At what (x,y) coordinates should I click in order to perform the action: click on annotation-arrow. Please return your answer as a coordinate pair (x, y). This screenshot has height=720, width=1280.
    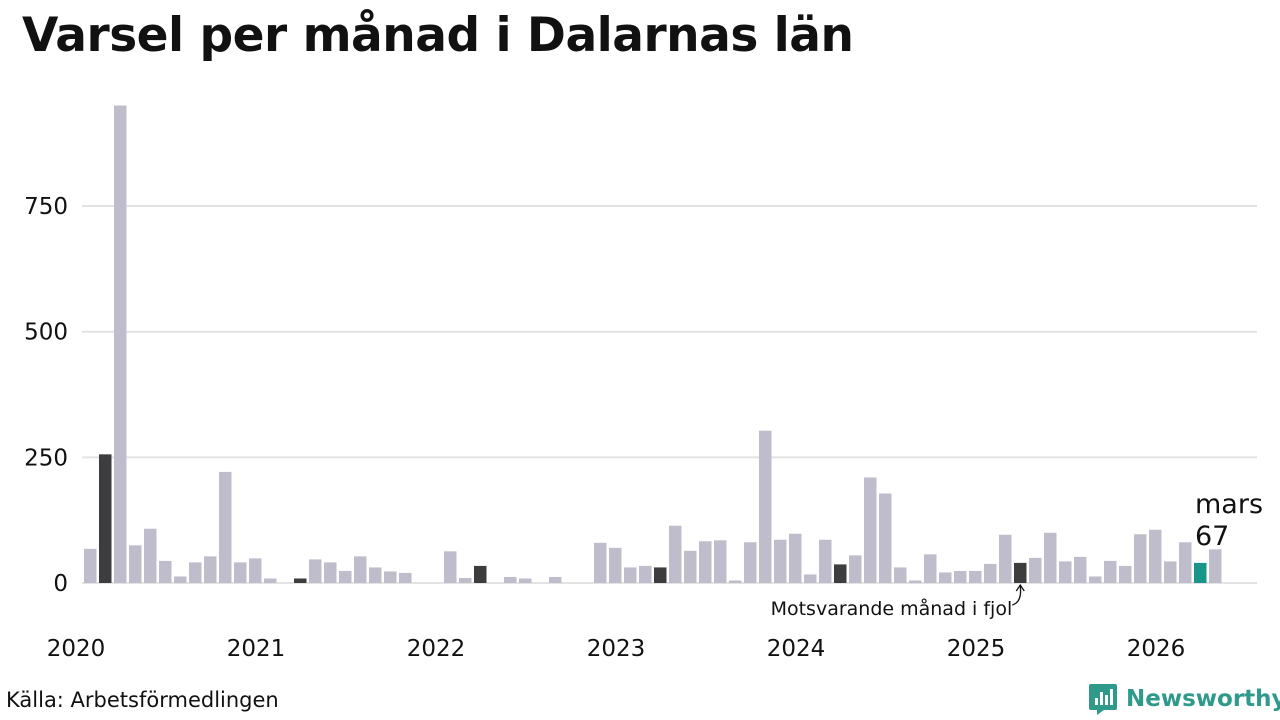
    Looking at the image, I should click on (1017, 595).